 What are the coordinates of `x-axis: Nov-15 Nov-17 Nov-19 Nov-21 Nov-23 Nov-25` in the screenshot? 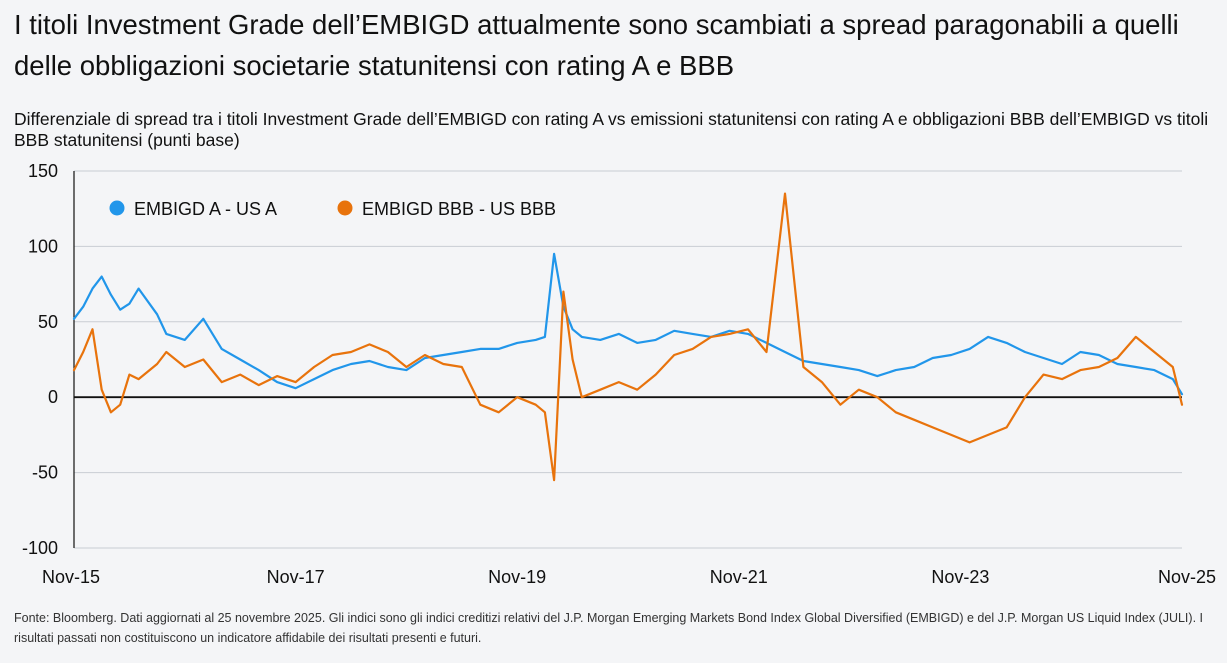 It's located at (629, 577).